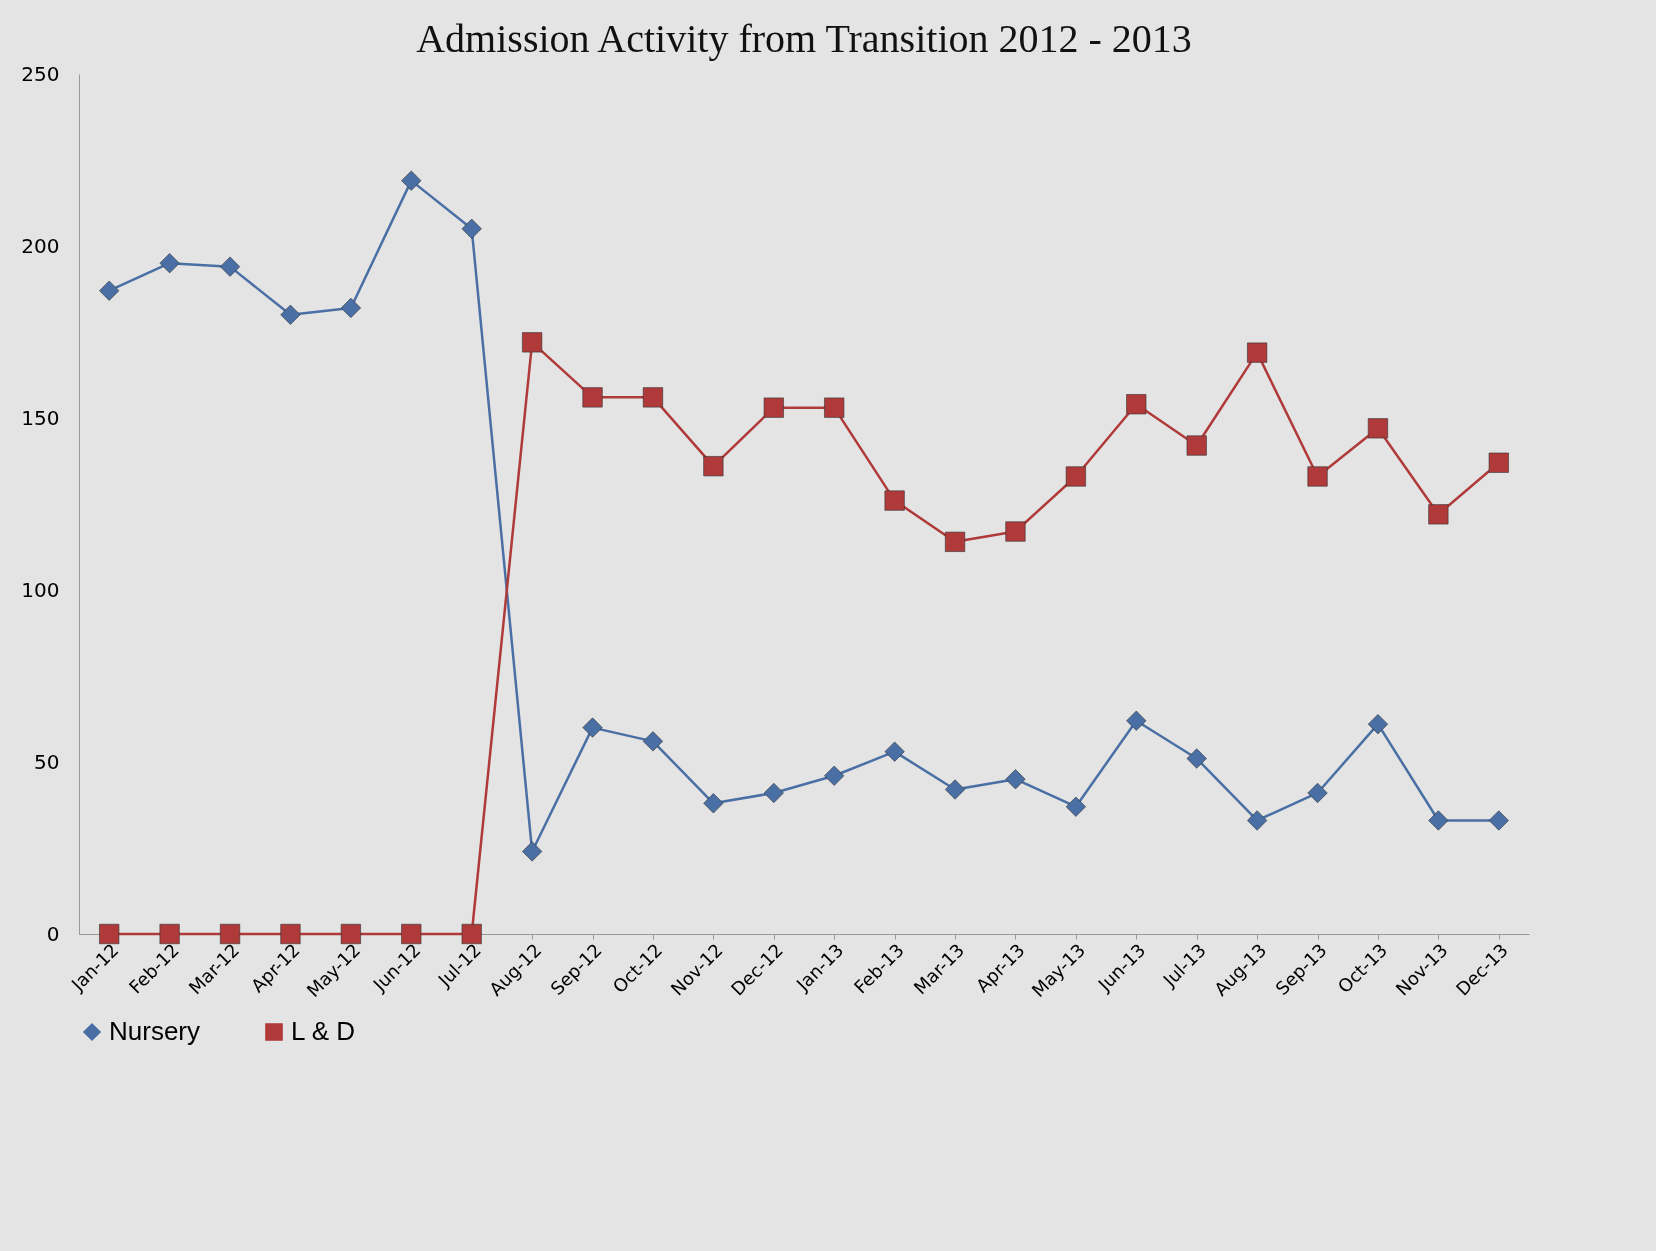  Describe the element at coordinates (40, 245) in the screenshot. I see `y-tick-label: 200` at that location.